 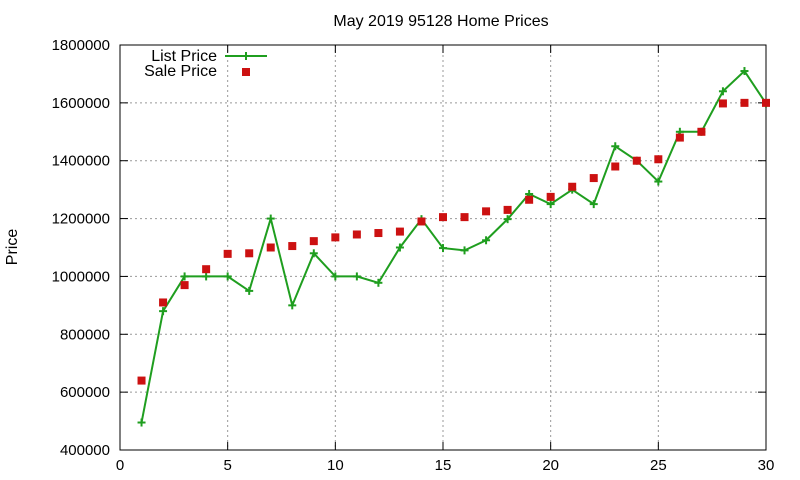 I want to click on y-tick-label: 1600000, so click(x=81, y=103).